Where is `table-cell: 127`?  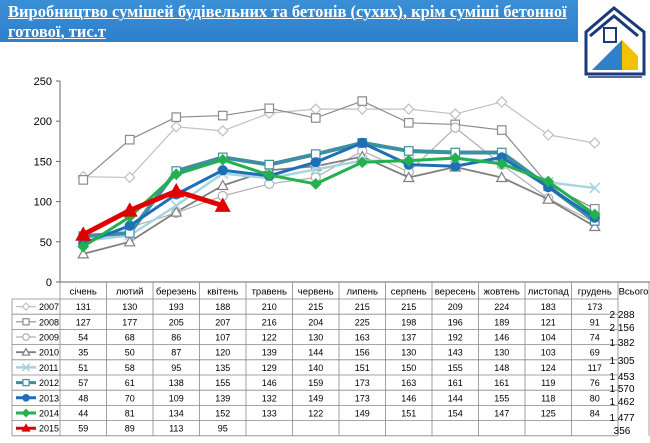
table-cell: 127 is located at coordinates (83, 322).